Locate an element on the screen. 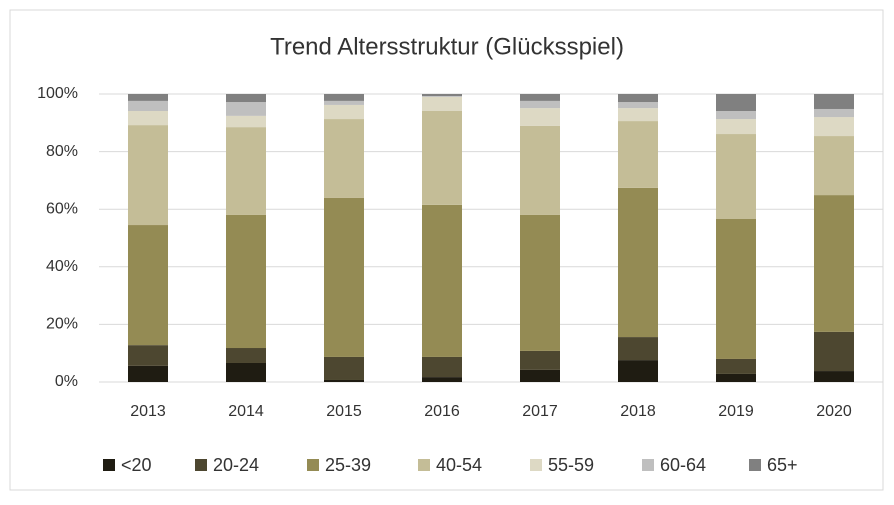 The height and width of the screenshot is (505, 894). chart-title: Trend Altersstruktur (Glücksspiel) is located at coordinates (447, 46).